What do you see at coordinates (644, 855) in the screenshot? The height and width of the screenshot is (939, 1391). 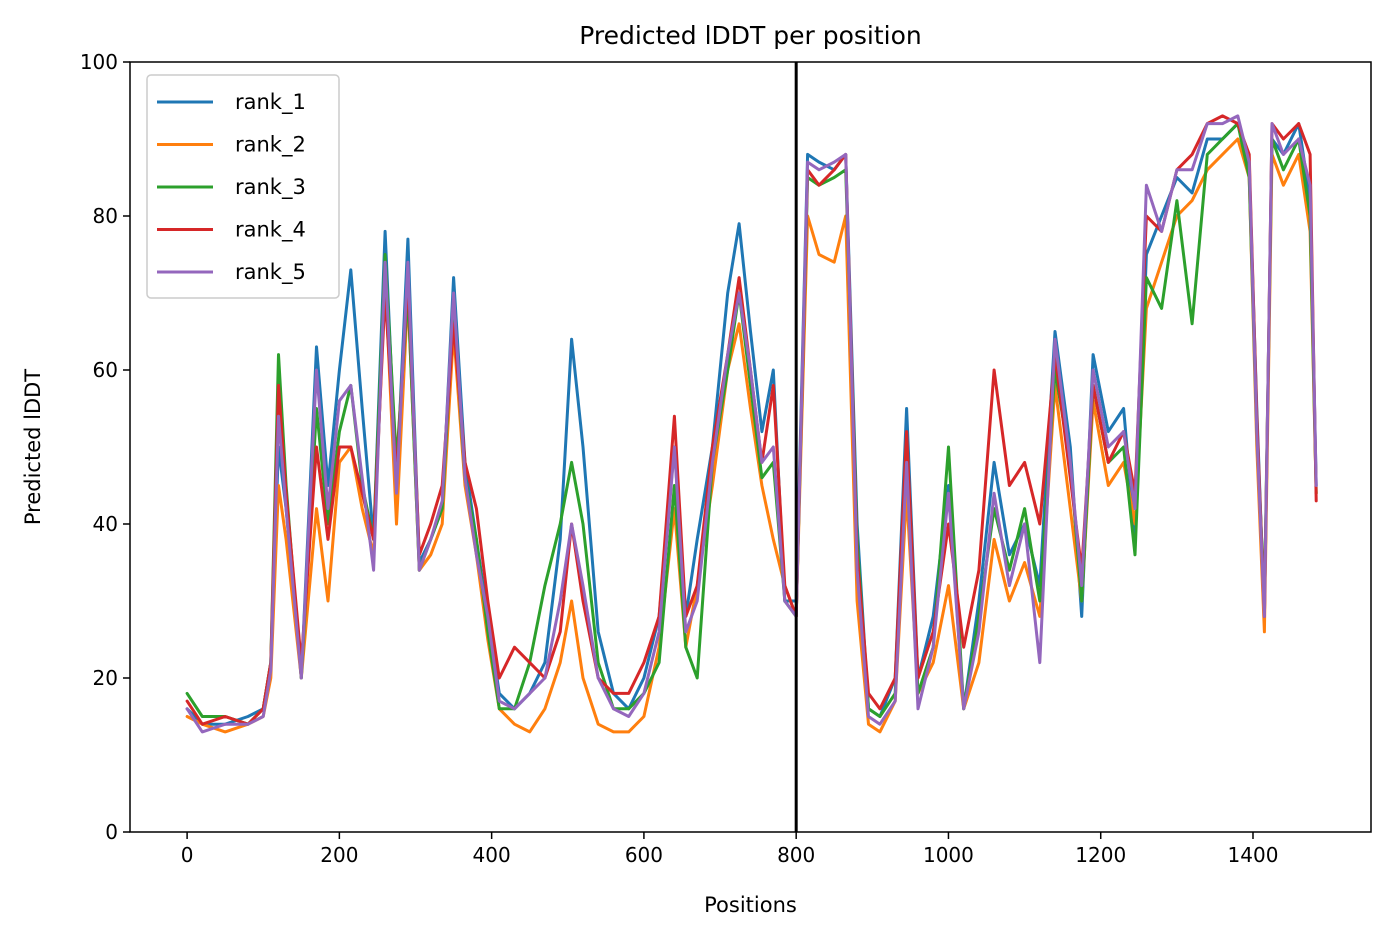 I see `x-tick-label: 600` at bounding box center [644, 855].